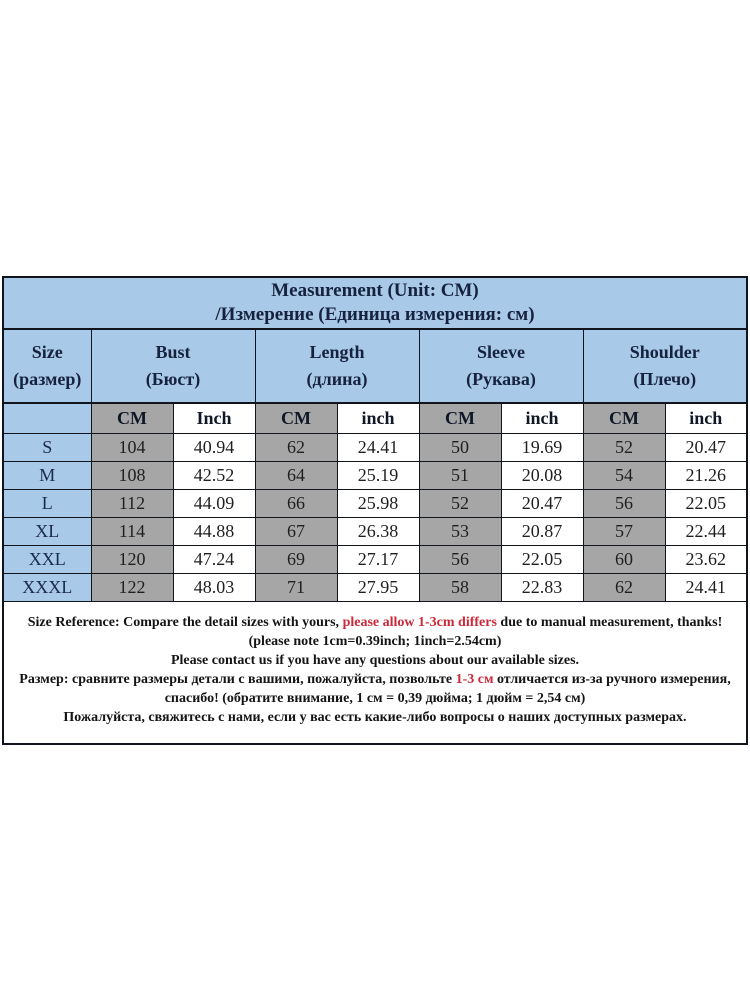  Describe the element at coordinates (612, 679) in the screenshot. I see `note-text: отличается из-за ручного измерения,` at that location.